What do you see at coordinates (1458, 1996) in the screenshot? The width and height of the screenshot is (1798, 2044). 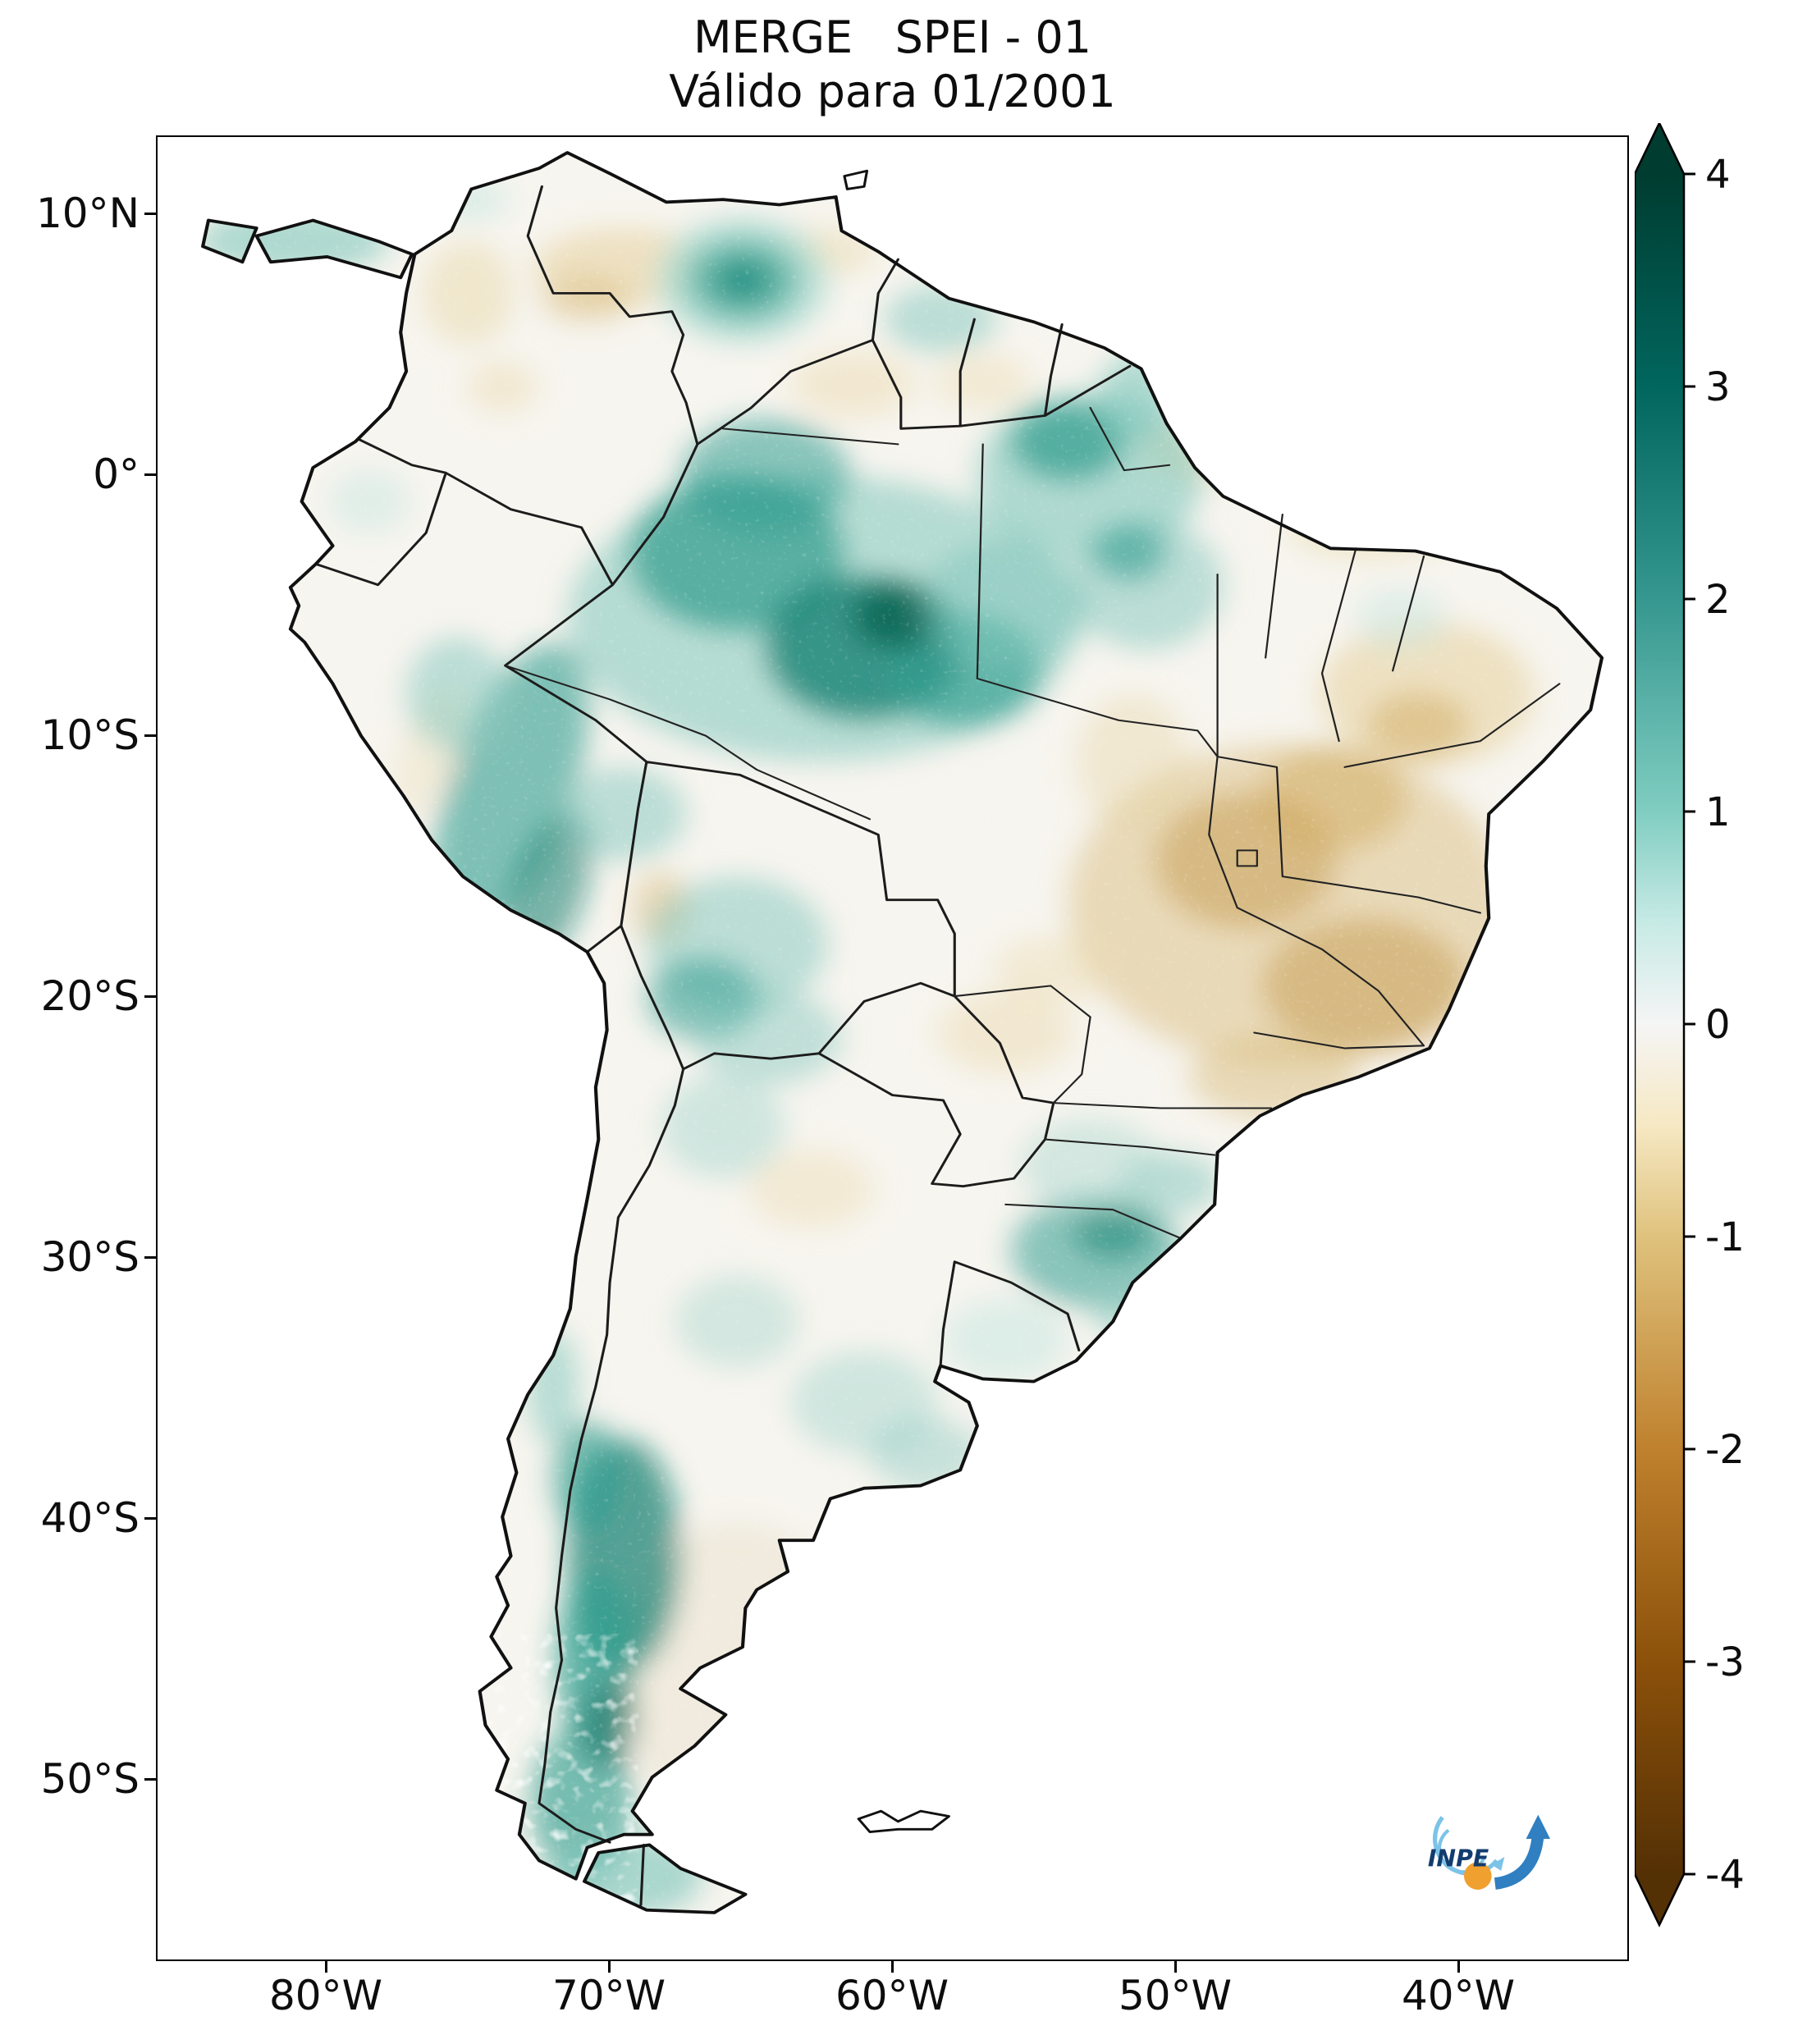 I see `lon-tick-label: 40°W` at bounding box center [1458, 1996].